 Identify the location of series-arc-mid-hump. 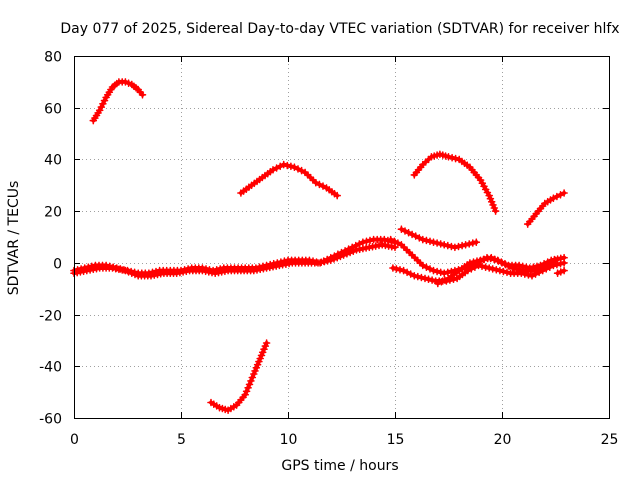
(289, 180).